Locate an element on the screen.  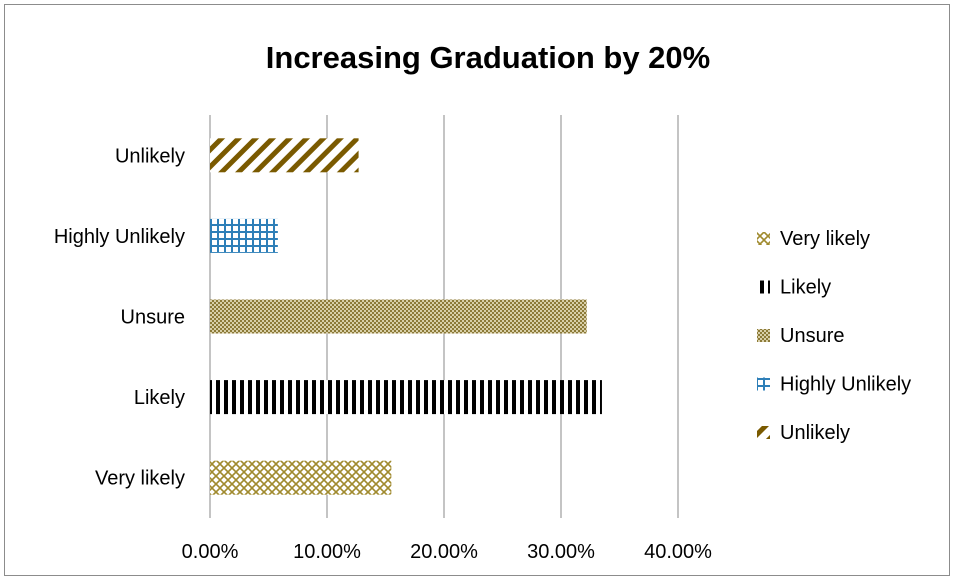
legend-label-likely: Likely is located at coordinates (805, 288).